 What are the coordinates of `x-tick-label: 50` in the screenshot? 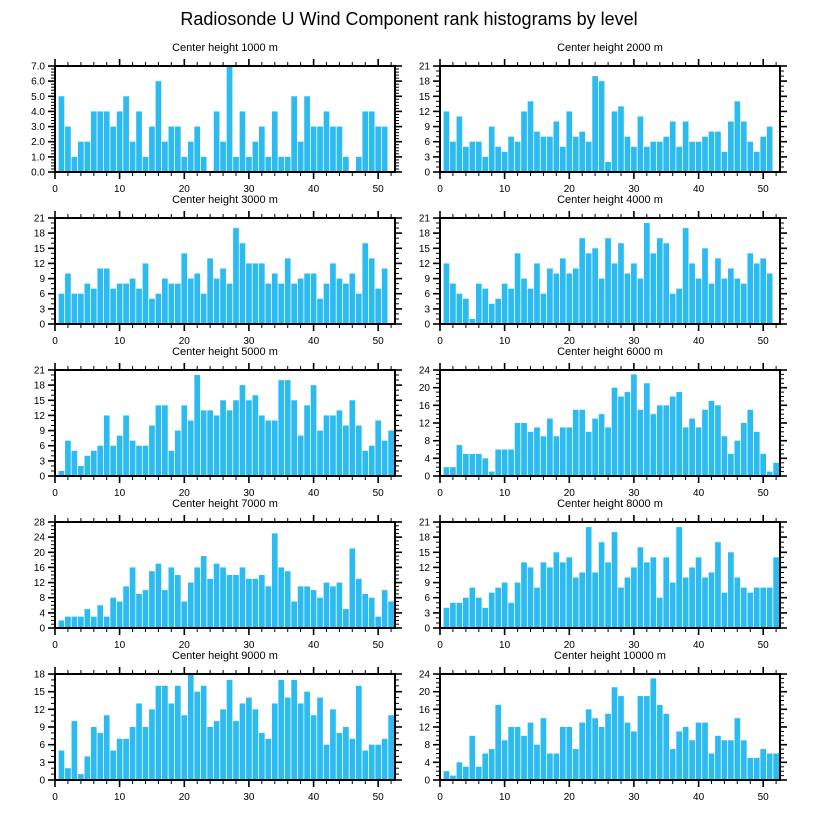 It's located at (764, 341).